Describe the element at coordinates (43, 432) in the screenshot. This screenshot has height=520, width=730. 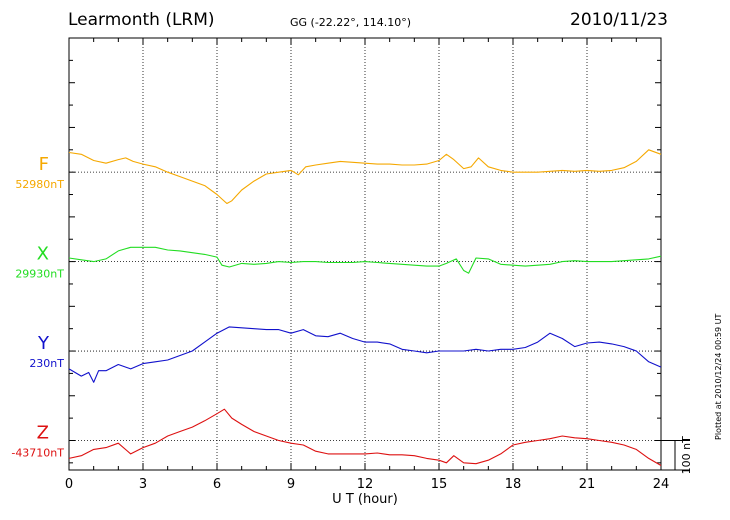
I see `channel-label-Z: Z` at that location.